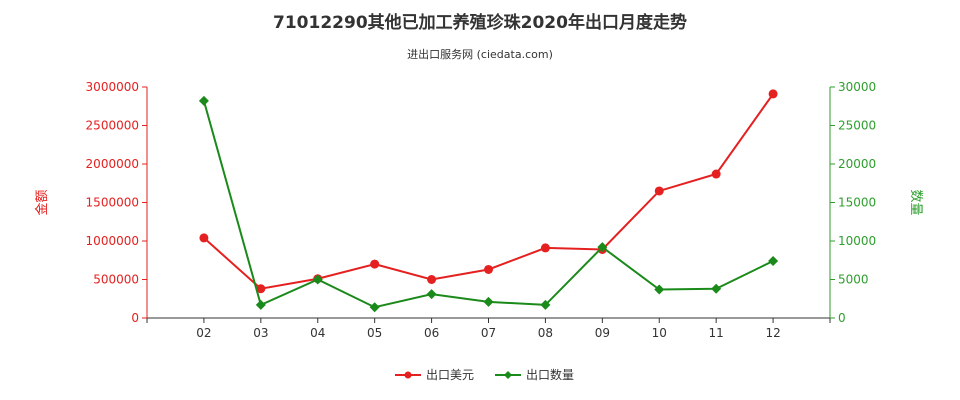  I want to click on x-tick-label: 03, so click(260, 333).